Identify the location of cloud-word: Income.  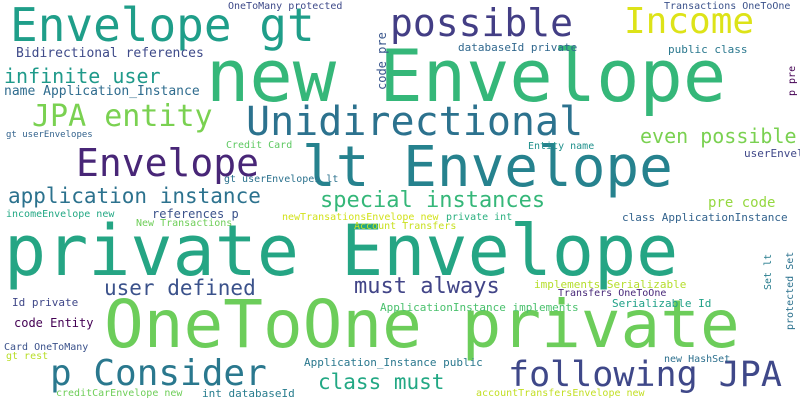
(689, 21).